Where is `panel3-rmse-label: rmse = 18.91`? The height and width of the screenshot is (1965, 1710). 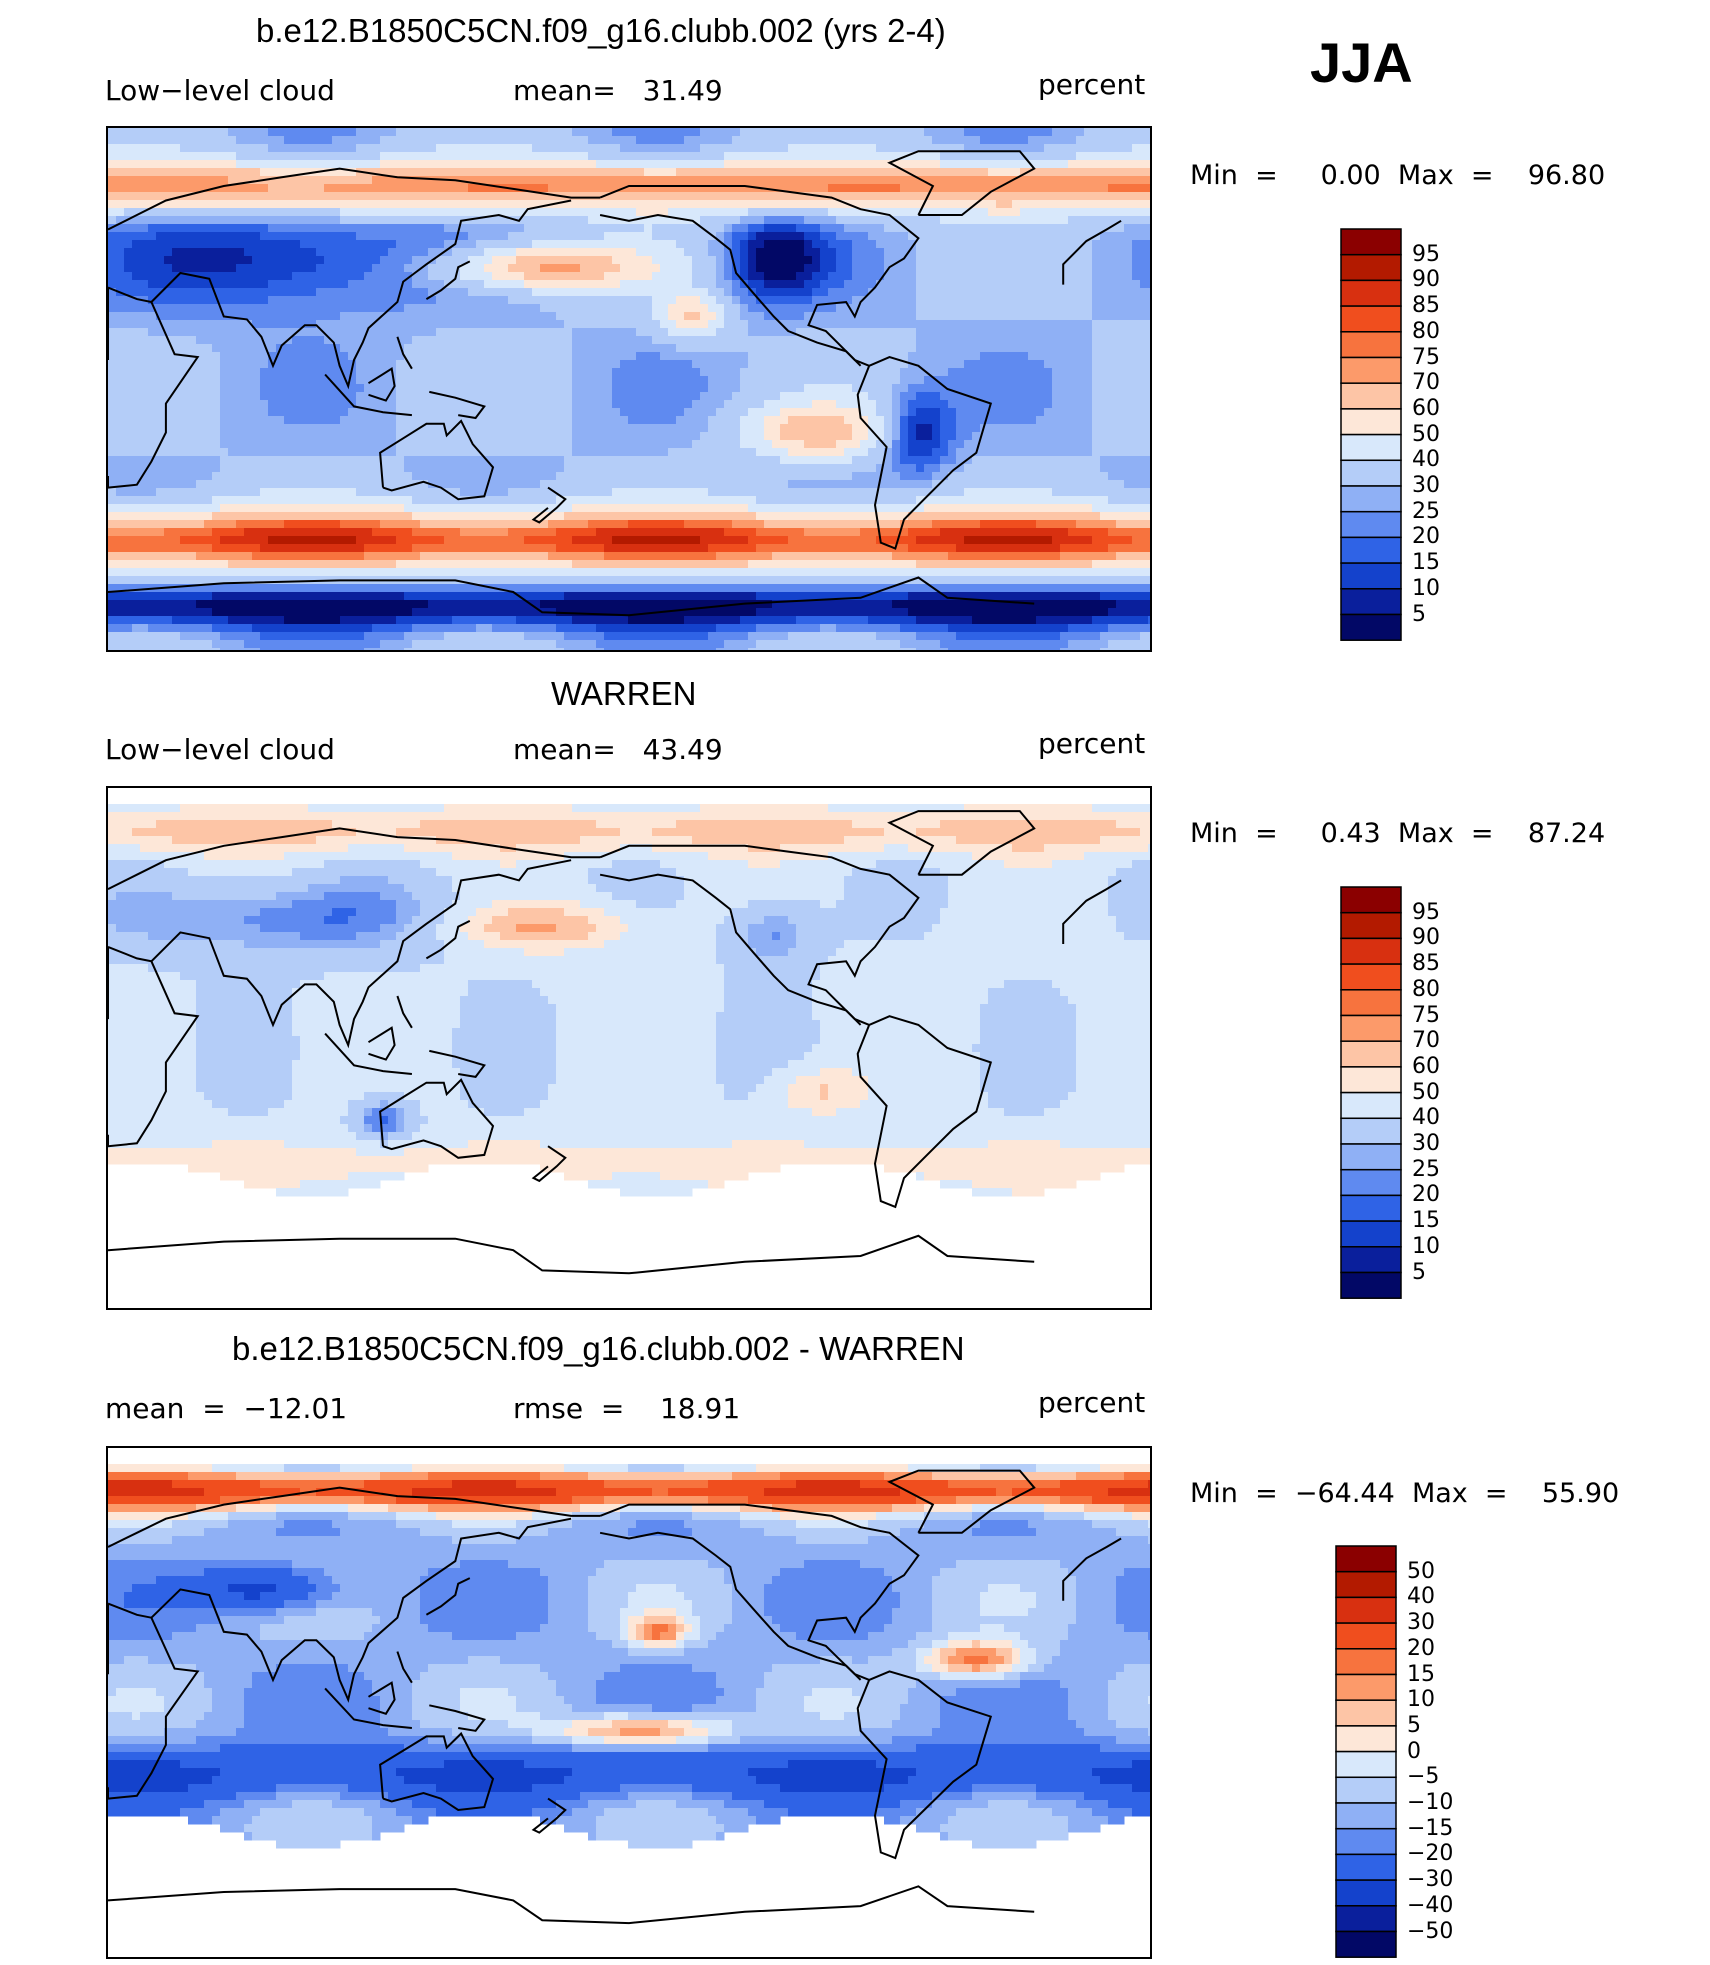
panel3-rmse-label: rmse = 18.91 is located at coordinates (626, 1408).